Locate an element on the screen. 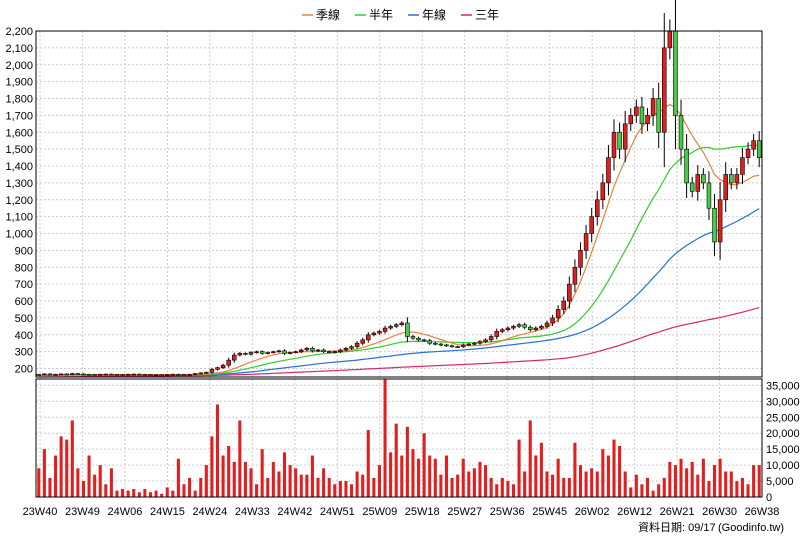 Image resolution: width=808 pixels, height=540 pixels. footer-source: (Goodinfo.tw) is located at coordinates (751, 528).